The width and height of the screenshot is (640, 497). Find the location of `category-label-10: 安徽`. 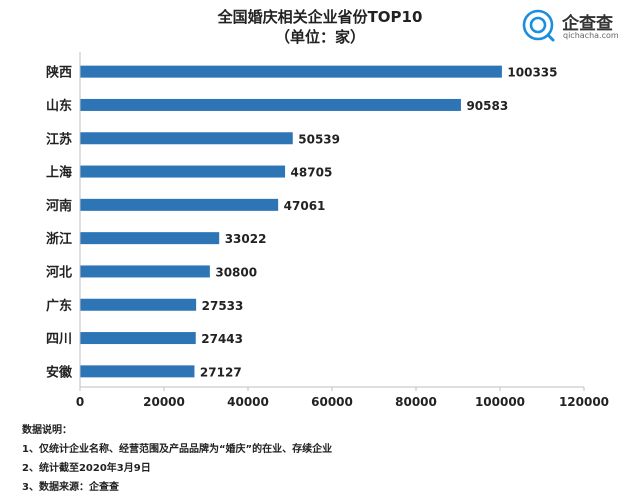

category-label-10: 安徽 is located at coordinates (59, 372).